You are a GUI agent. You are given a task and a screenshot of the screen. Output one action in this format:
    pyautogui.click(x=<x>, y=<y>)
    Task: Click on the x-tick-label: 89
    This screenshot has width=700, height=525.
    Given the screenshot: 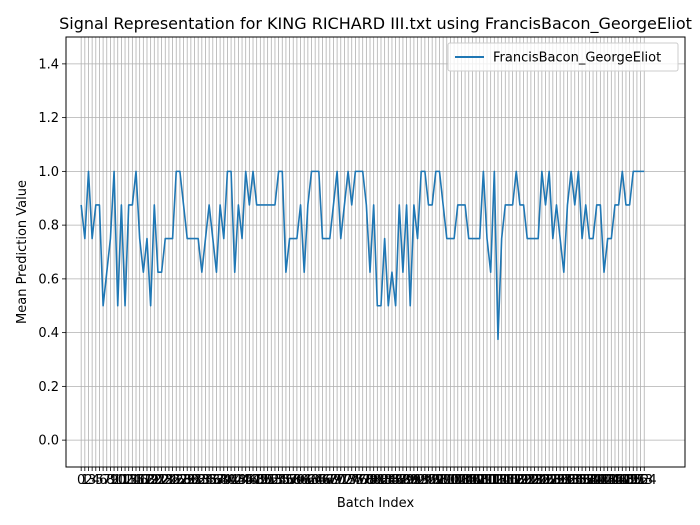 What is the action you would take?
    pyautogui.click(x=406, y=480)
    